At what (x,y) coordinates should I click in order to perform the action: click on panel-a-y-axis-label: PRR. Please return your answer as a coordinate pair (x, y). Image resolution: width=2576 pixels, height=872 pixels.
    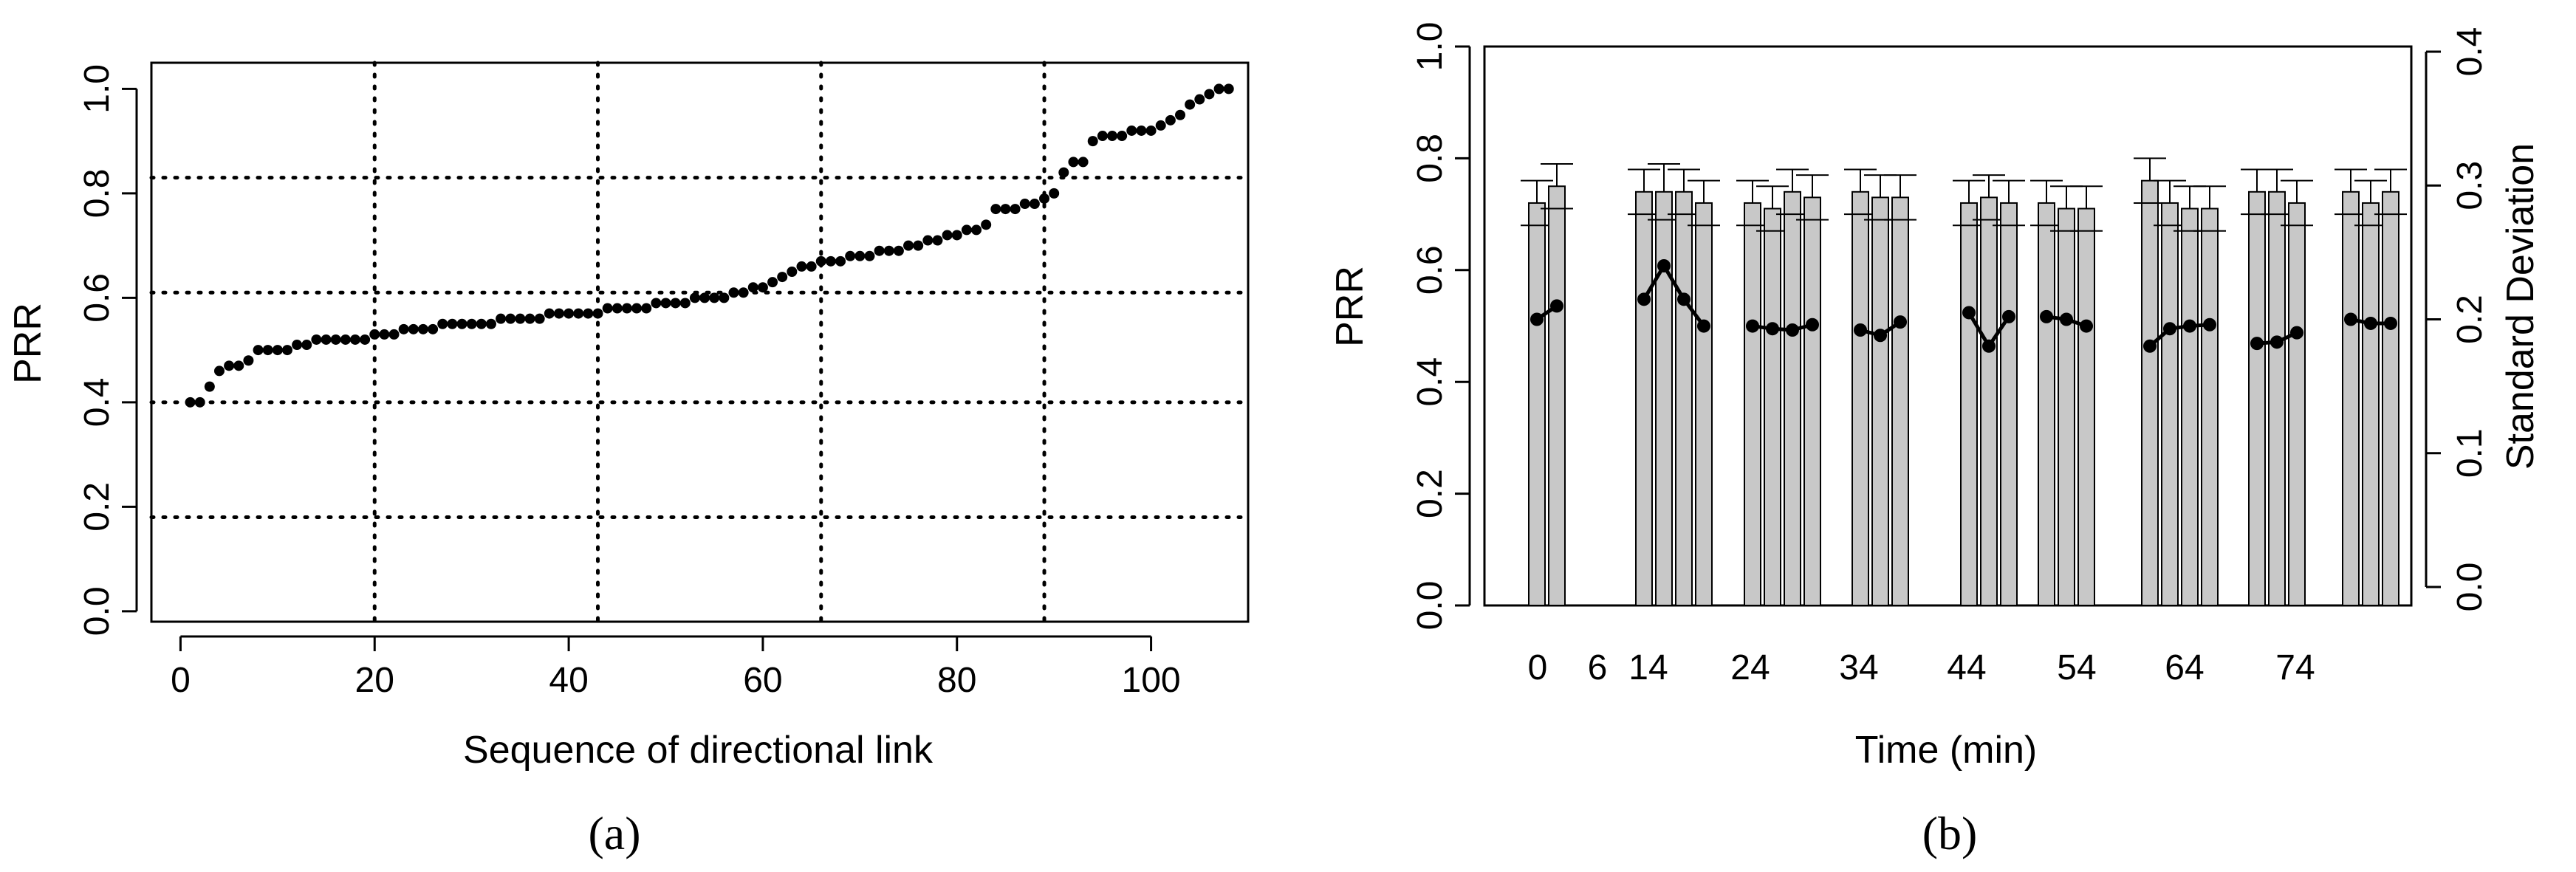
    Looking at the image, I should click on (28, 343).